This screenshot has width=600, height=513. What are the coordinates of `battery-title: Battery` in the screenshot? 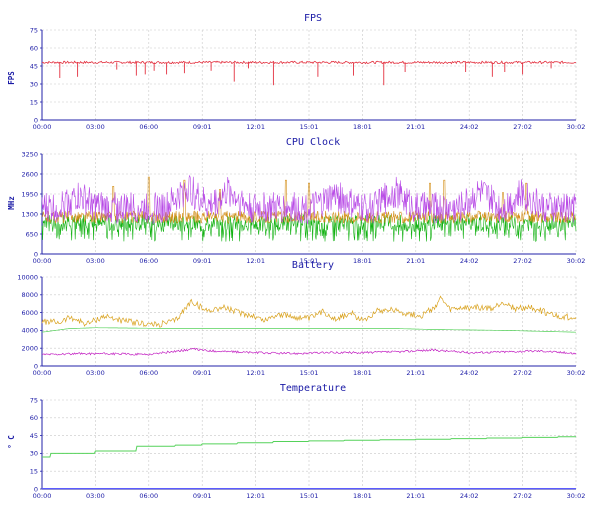 It's located at (313, 265).